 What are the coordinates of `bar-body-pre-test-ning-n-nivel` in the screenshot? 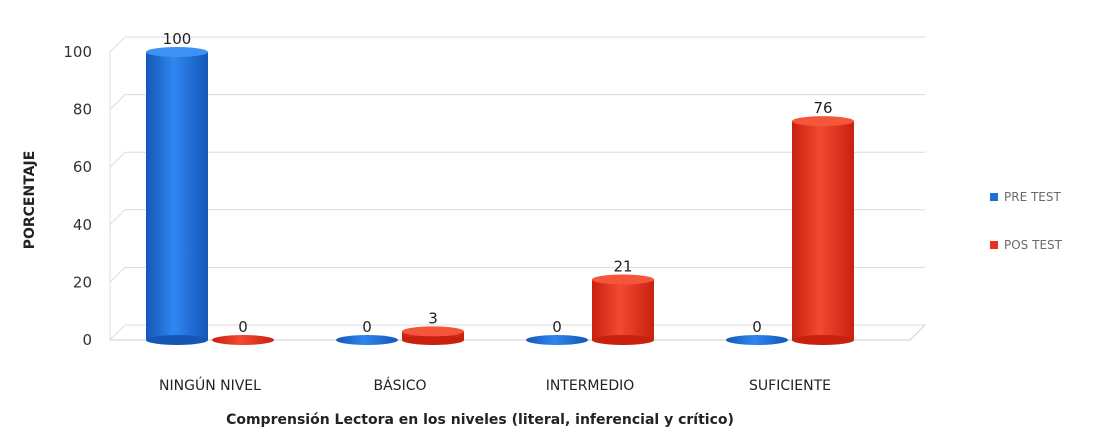 It's located at (177, 196).